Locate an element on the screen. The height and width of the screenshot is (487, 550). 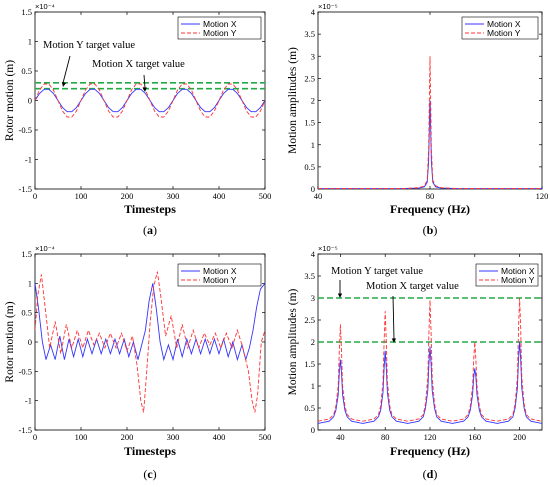
y-axis-label: Rotor motion (m) is located at coordinates (10, 341).